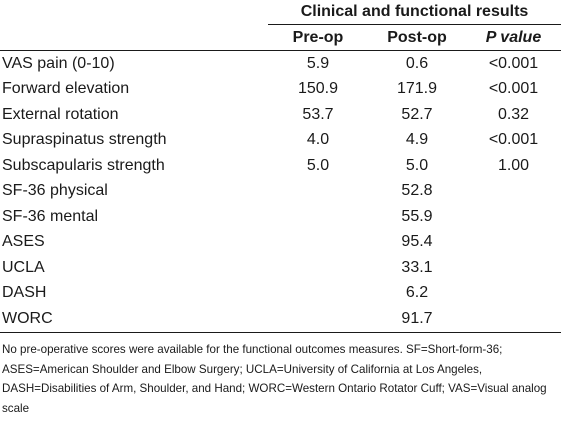 The image size is (561, 423). I want to click on row-label: Forward elevation, so click(66, 89).